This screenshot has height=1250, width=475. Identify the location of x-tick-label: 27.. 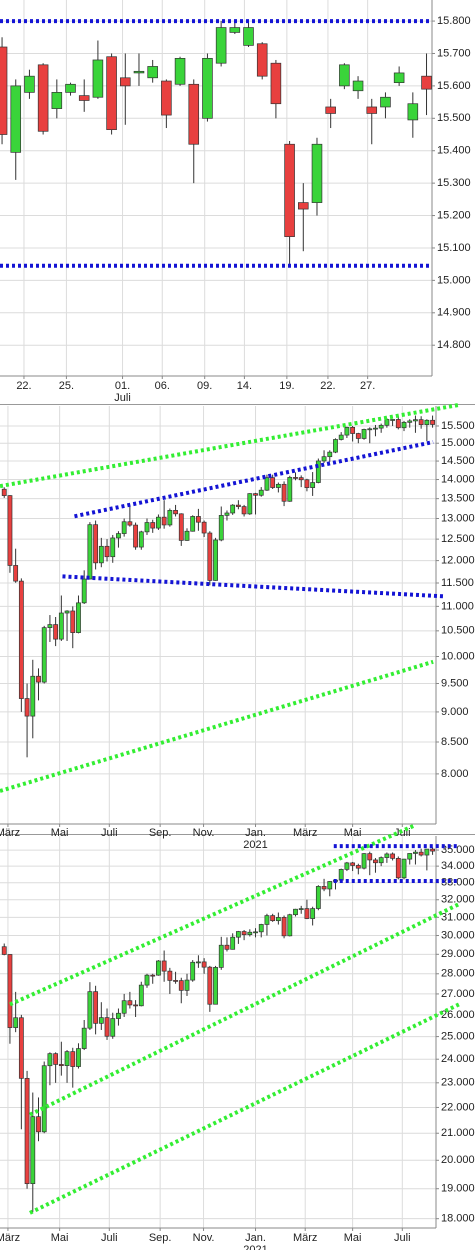
(367, 386).